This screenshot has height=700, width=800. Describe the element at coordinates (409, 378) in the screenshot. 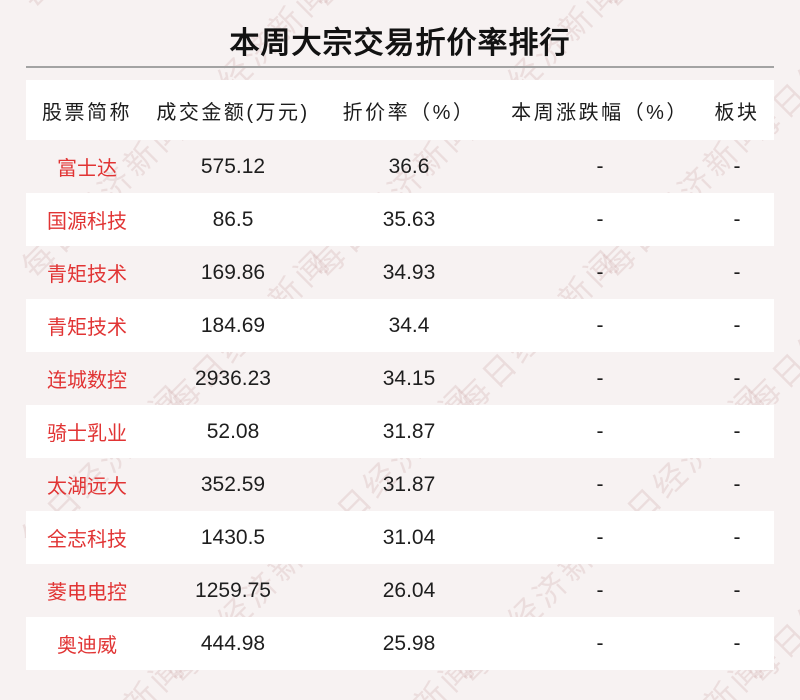

I see `discount-rate-cell: 34.15` at that location.